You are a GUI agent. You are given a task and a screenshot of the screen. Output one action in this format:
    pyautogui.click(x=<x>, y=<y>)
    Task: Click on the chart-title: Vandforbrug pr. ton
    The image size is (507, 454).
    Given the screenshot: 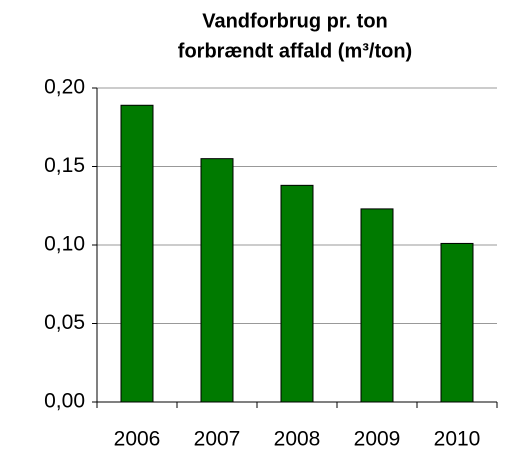 What is the action you would take?
    pyautogui.click(x=295, y=21)
    